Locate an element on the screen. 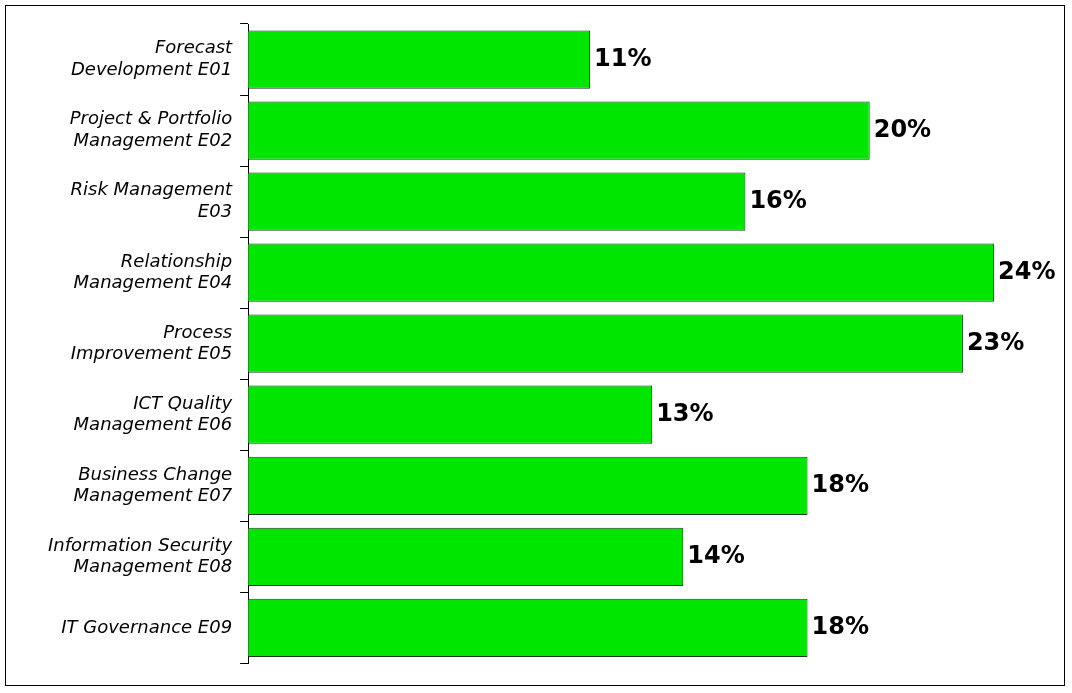 This screenshot has height=693, width=1072. data-label: 14% is located at coordinates (716, 555).